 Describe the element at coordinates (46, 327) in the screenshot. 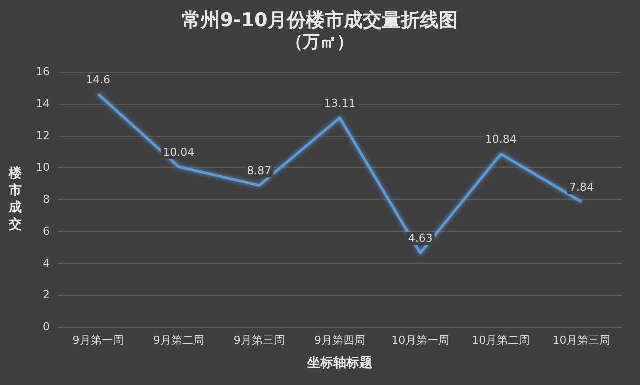

I see `y-tick-label: 0` at that location.